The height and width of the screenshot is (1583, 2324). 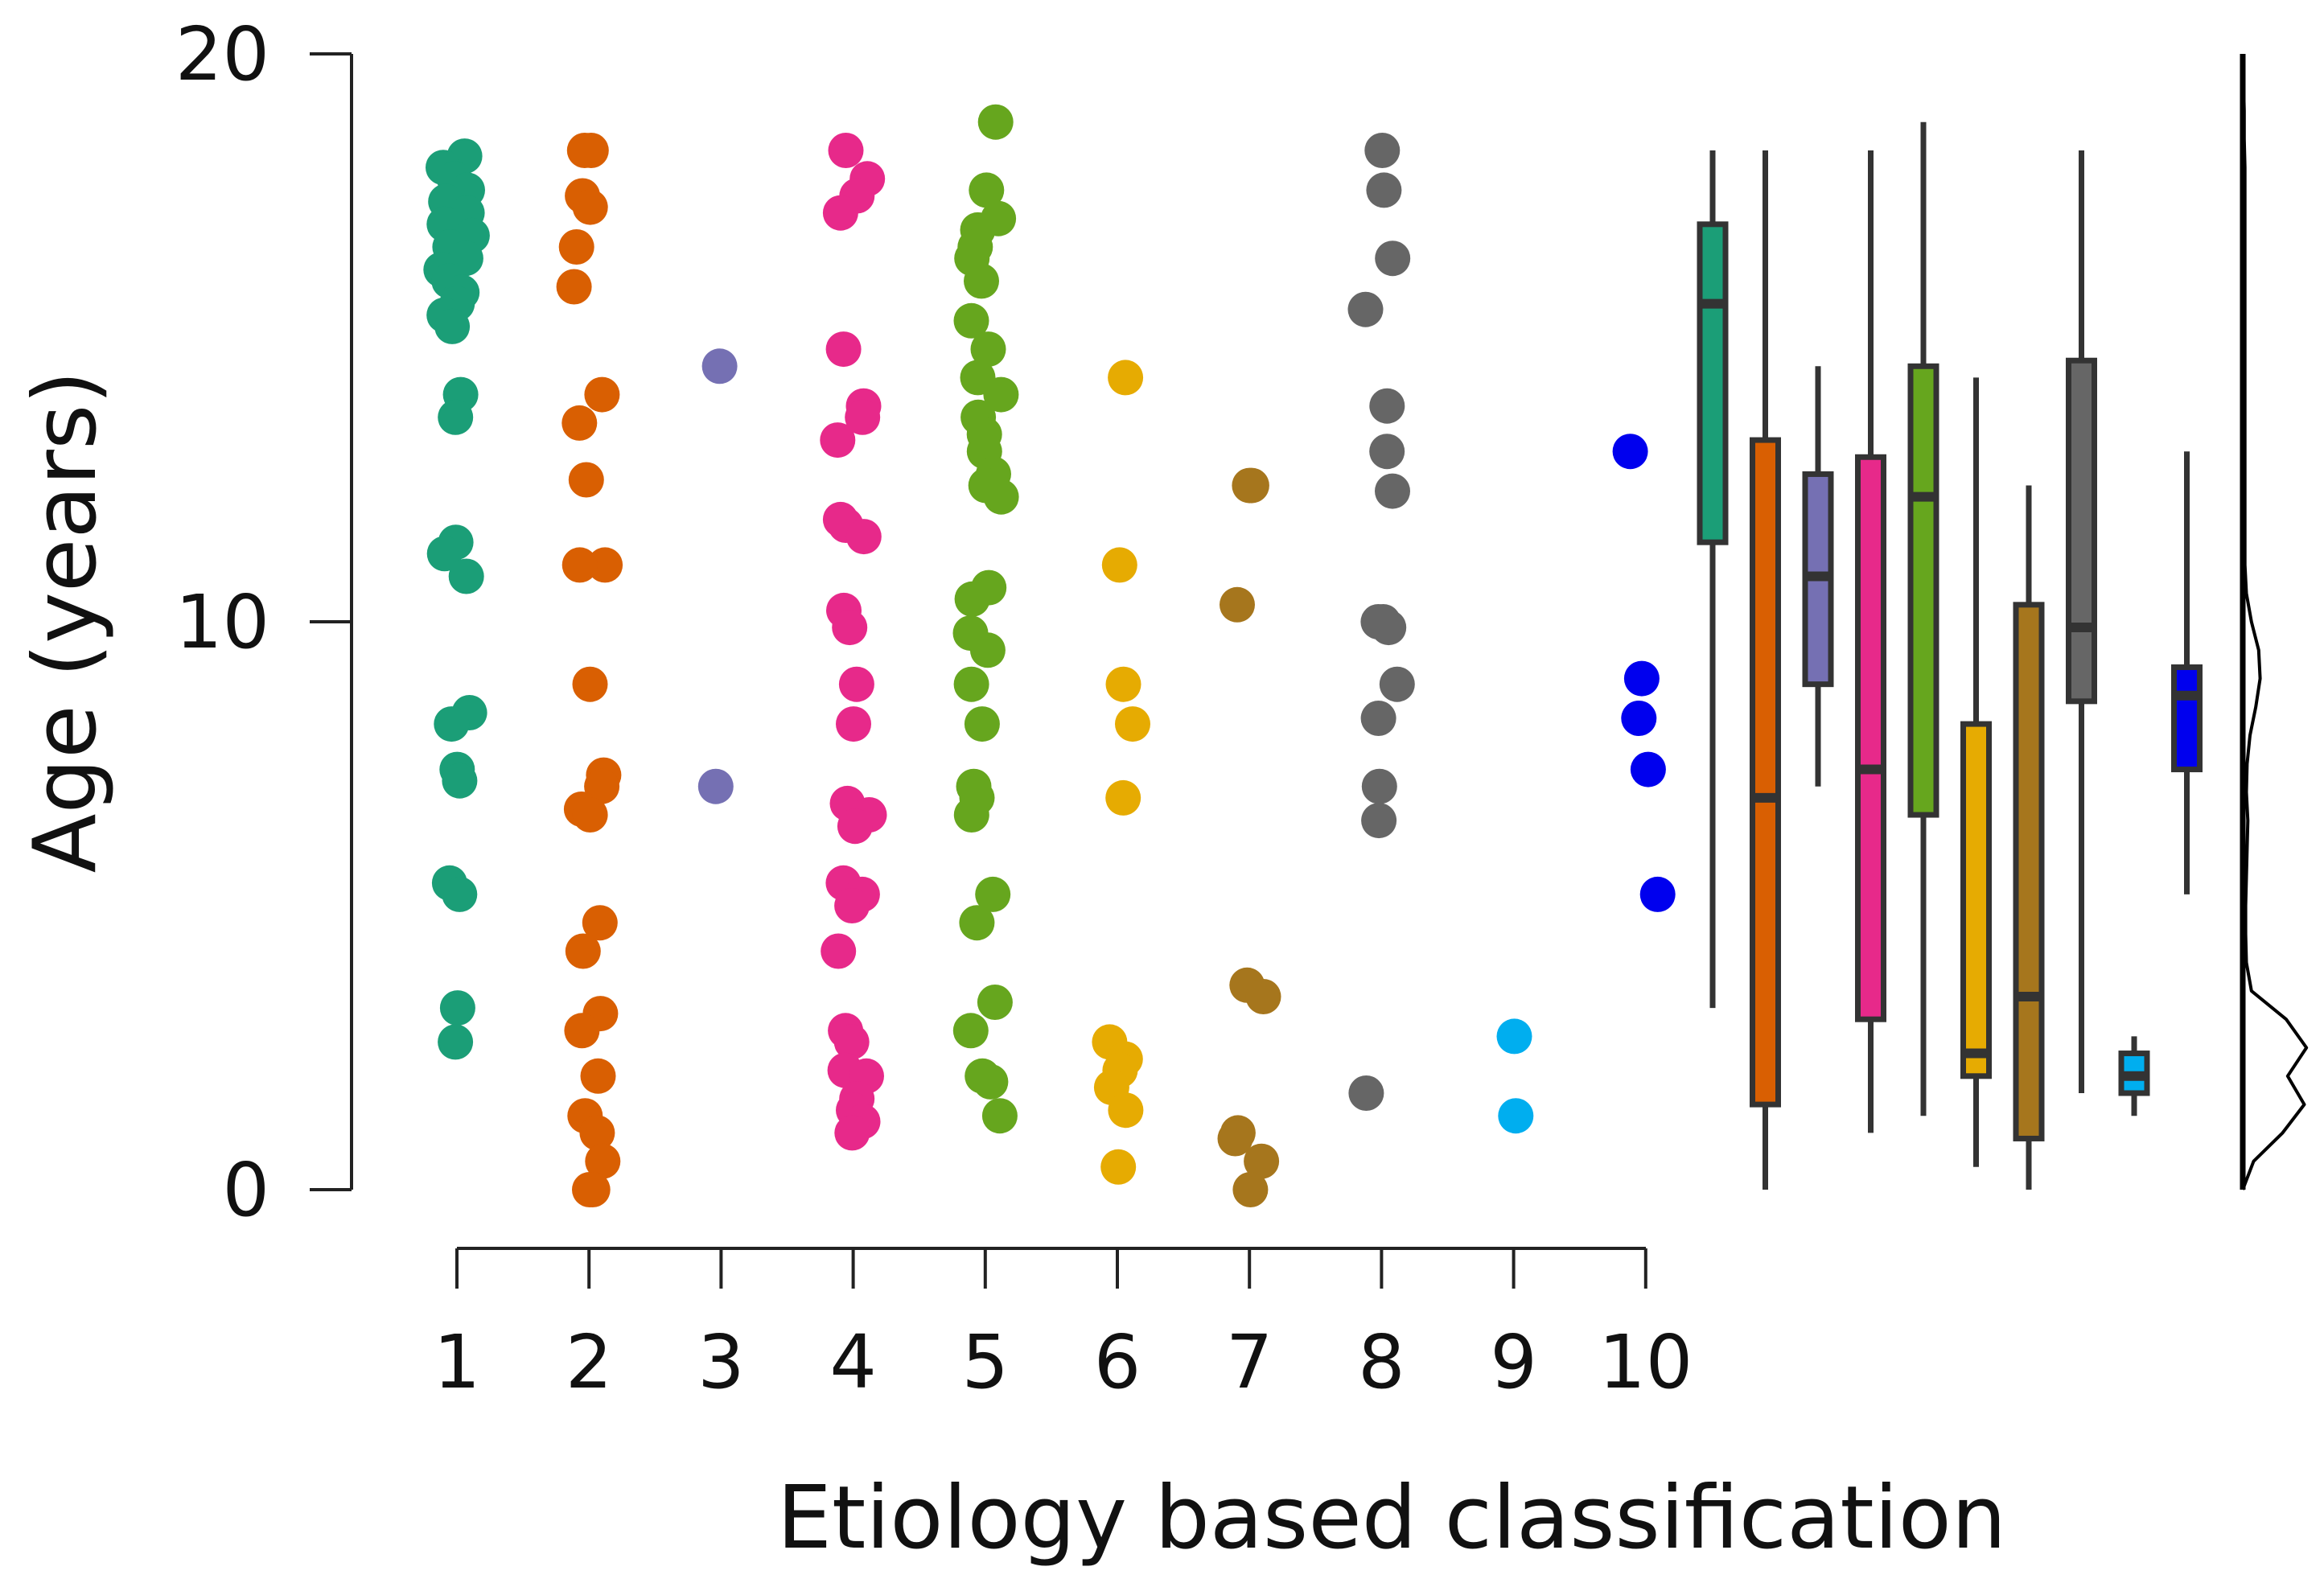 I want to click on x-tick-label: 5, so click(x=986, y=1362).